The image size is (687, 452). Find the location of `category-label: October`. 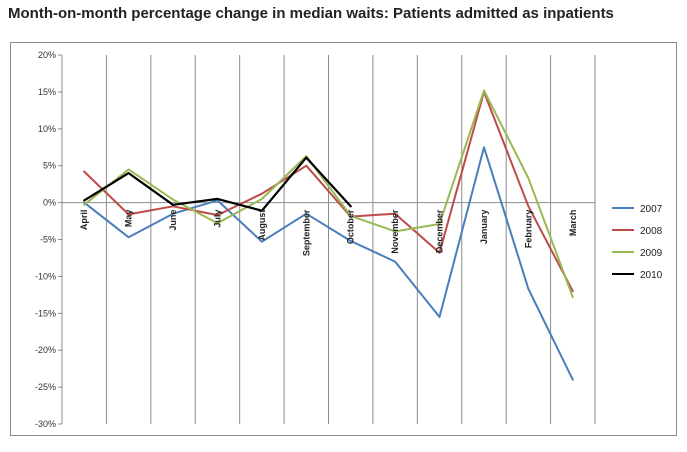

category-label: October is located at coordinates (351, 226).